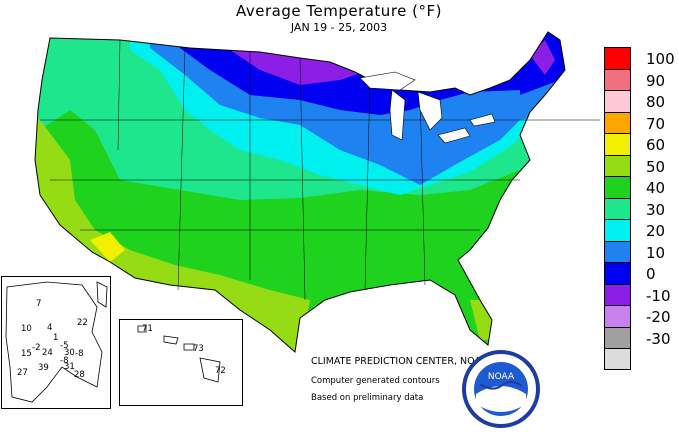  What do you see at coordinates (660, 59) in the screenshot?
I see `legend-label: 100` at bounding box center [660, 59].